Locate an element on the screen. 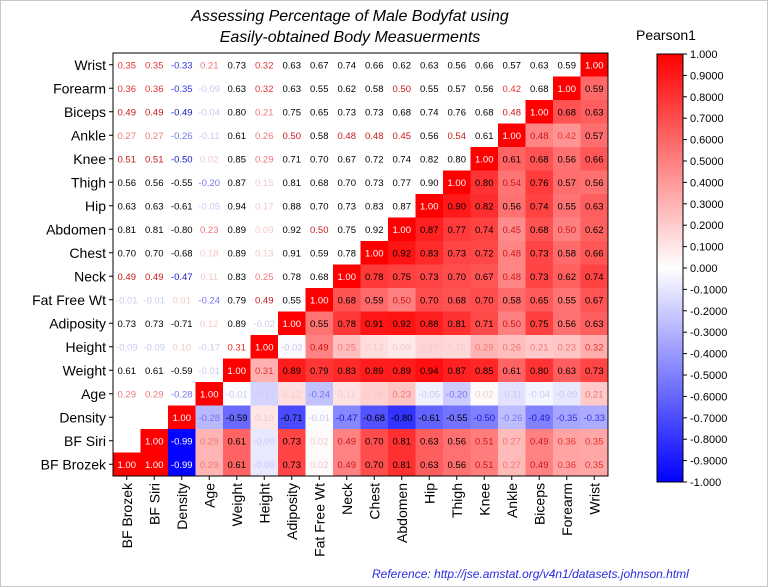  cell-value-label: 0.10 is located at coordinates (264, 418).